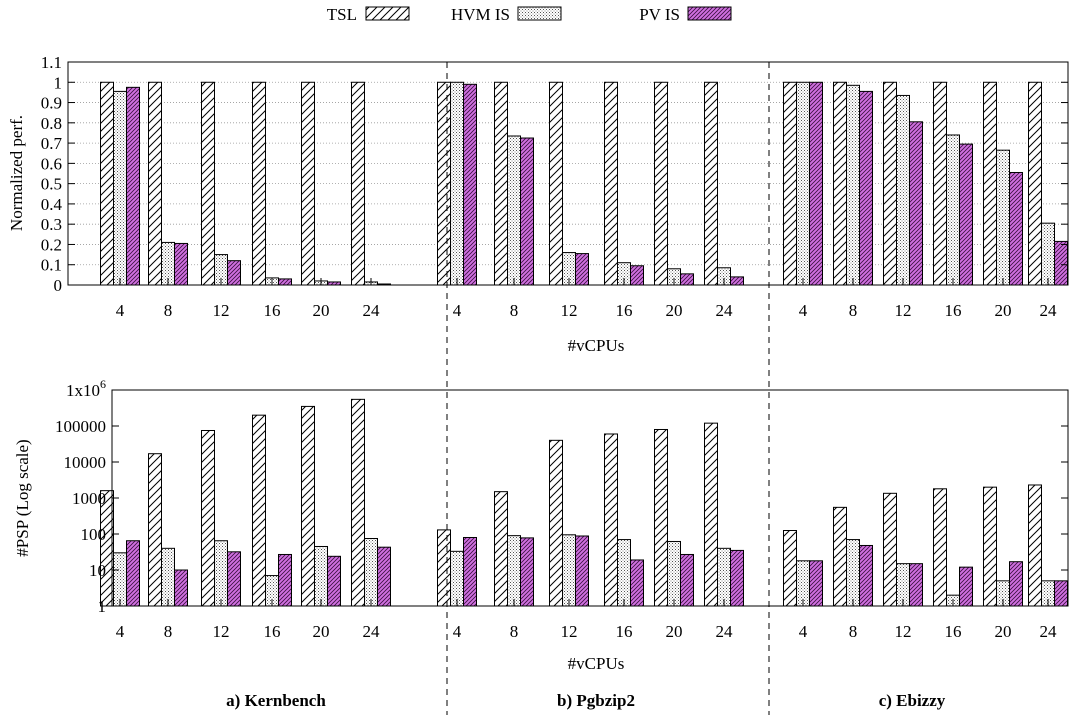  What do you see at coordinates (276, 700) in the screenshot?
I see `group-label-1: a) Kernbench` at bounding box center [276, 700].